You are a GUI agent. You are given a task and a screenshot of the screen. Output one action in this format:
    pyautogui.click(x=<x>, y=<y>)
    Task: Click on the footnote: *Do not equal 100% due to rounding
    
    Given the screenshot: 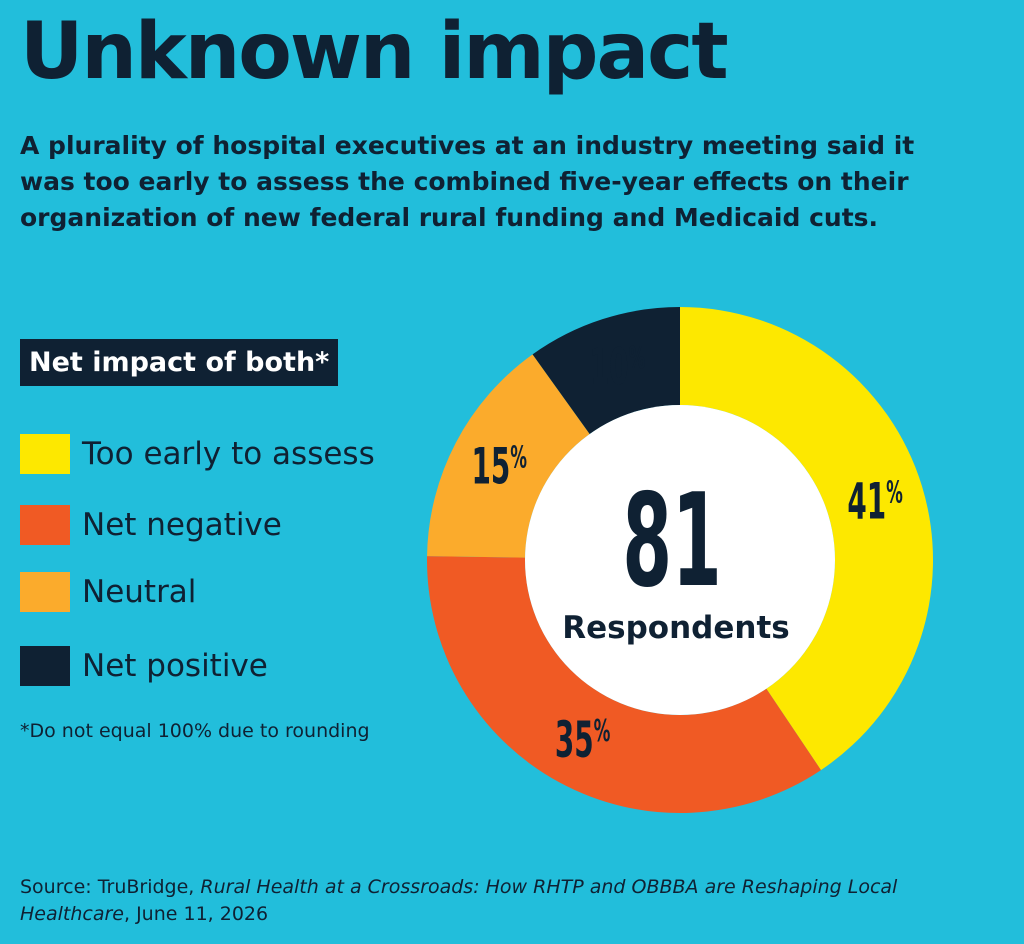 What is the action you would take?
    pyautogui.click(x=195, y=731)
    